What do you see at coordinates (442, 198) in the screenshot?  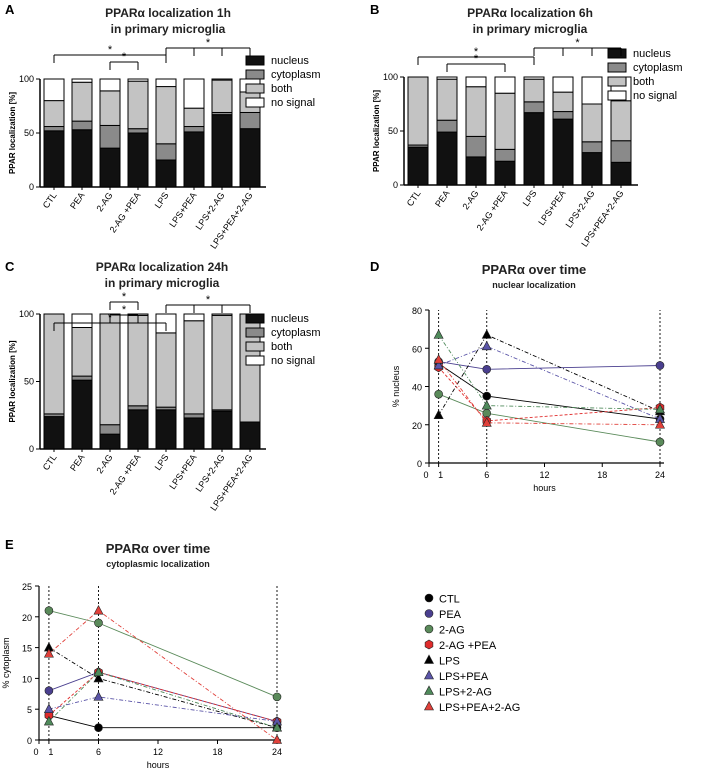 I see `x-tick-label: PEA` at bounding box center [442, 198].